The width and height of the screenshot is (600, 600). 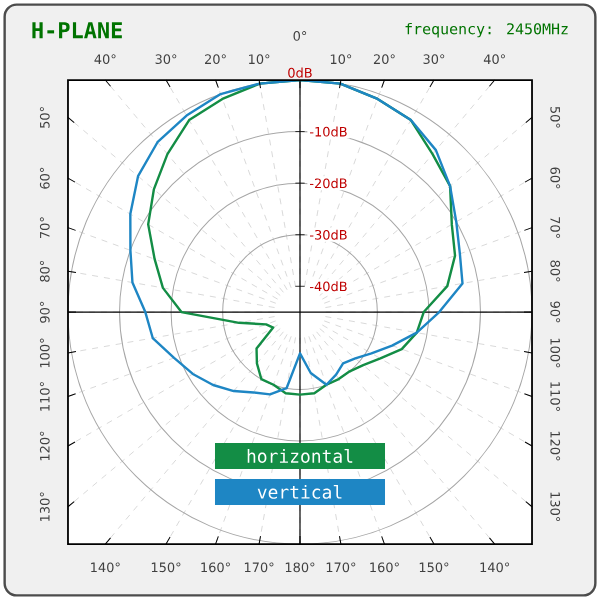 What do you see at coordinates (77, 30) in the screenshot?
I see `chart-title: H-PLANE` at bounding box center [77, 30].